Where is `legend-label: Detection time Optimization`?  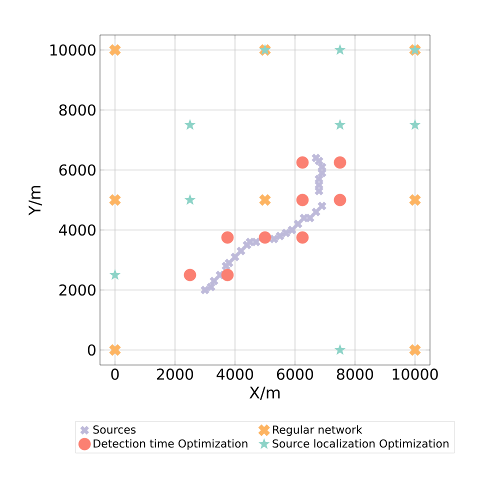
legend-label: Detection time Optimization is located at coordinates (171, 444).